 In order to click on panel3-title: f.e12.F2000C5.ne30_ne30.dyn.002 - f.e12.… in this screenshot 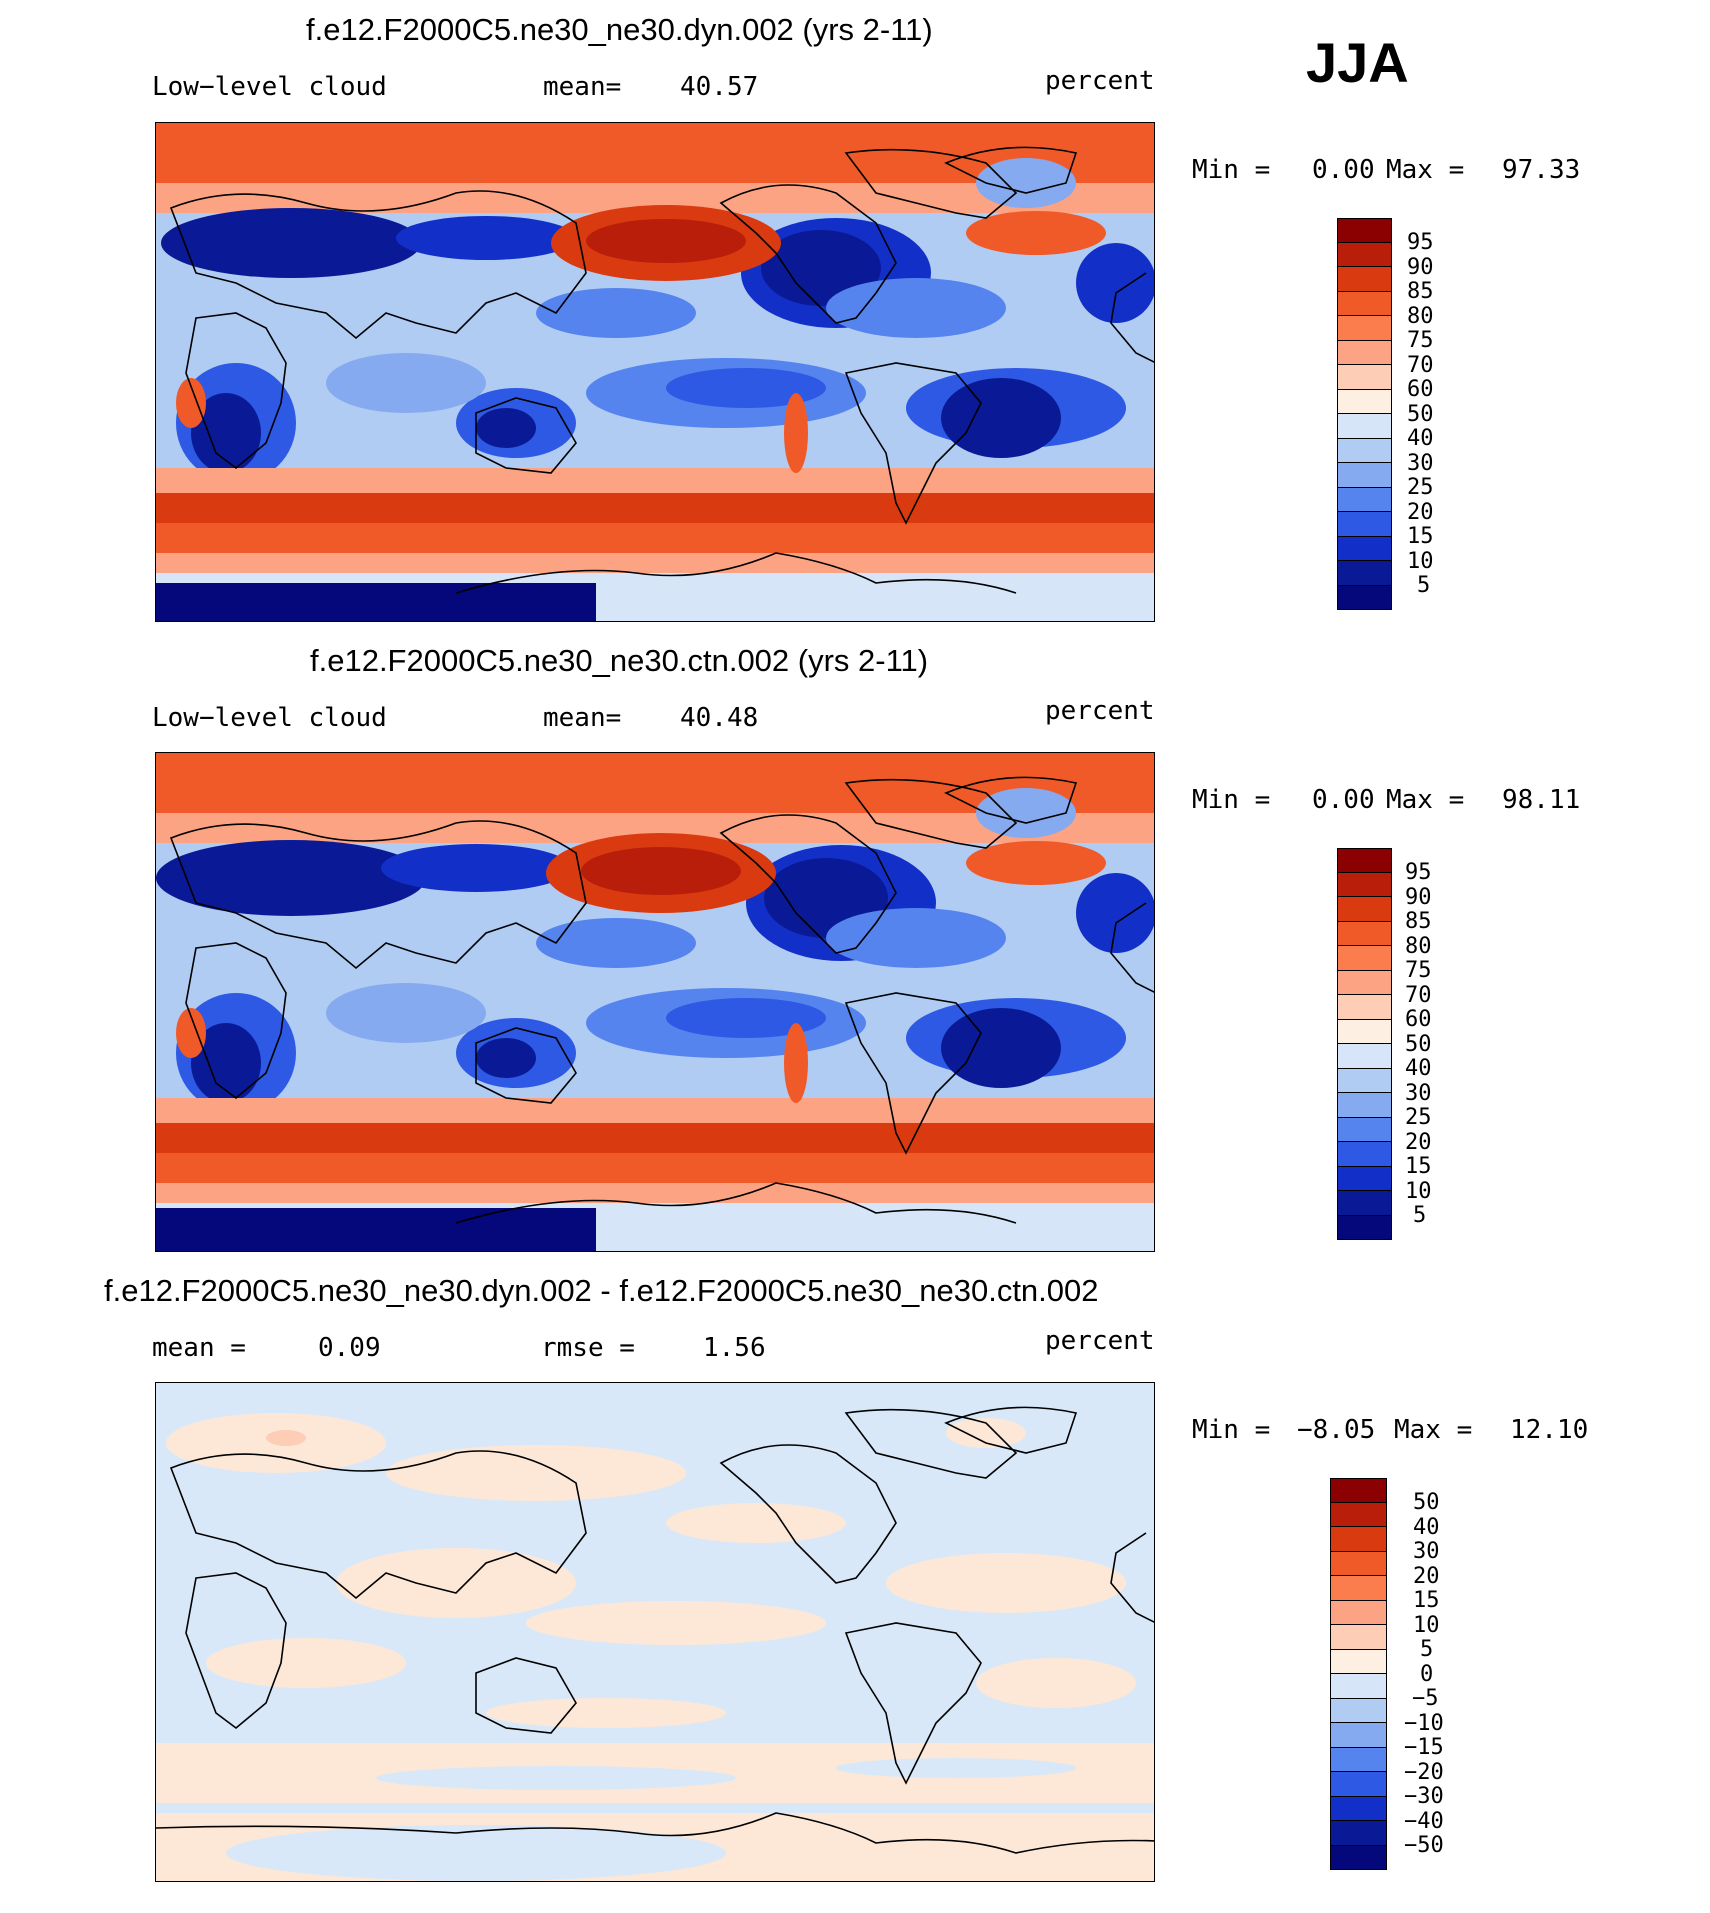, I will do `click(601, 1290)`.